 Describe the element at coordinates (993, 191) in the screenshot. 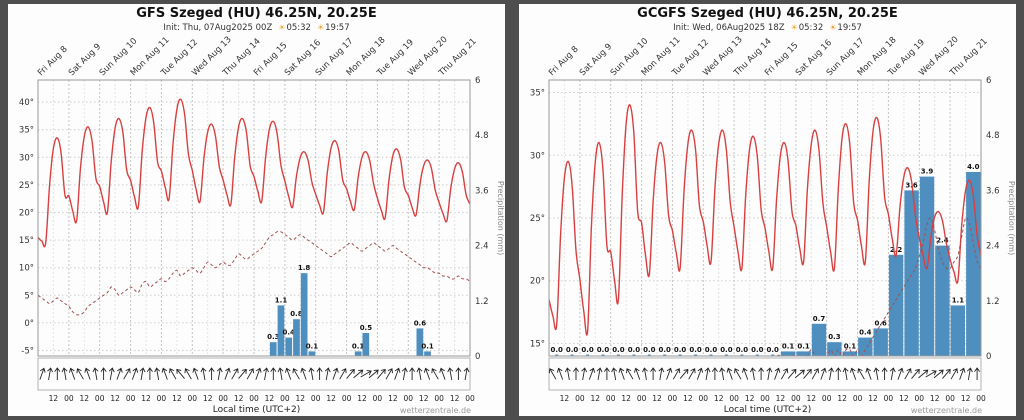

I see `svg-text: 3.6` at that location.